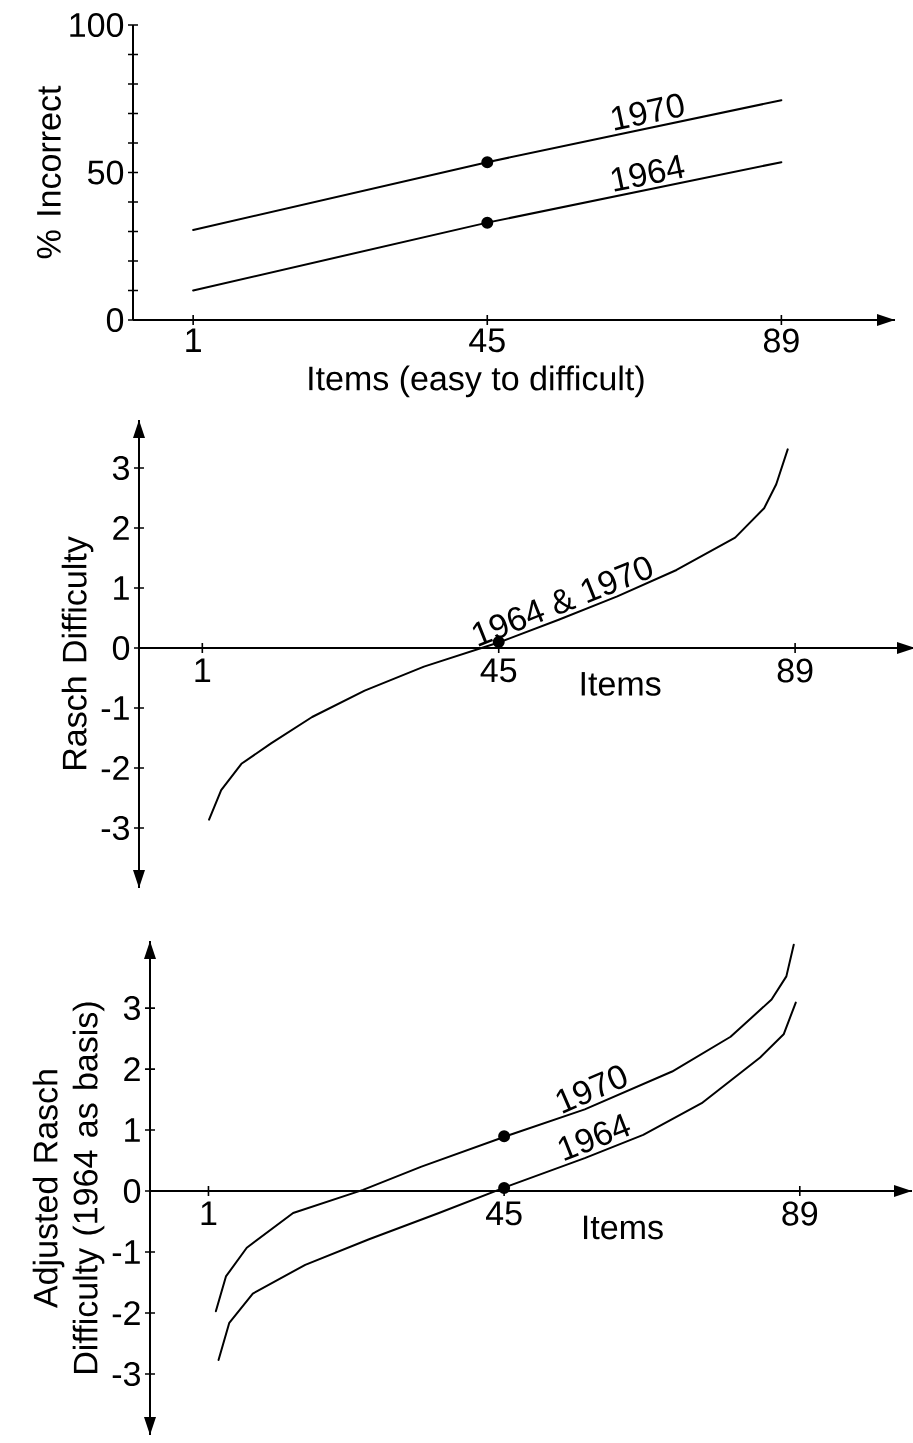 The width and height of the screenshot is (913, 1443). Describe the element at coordinates (68, 1187) in the screenshot. I see `y-axis-title: Adjusted Rasch Difficulty (1964 as basis)` at that location.